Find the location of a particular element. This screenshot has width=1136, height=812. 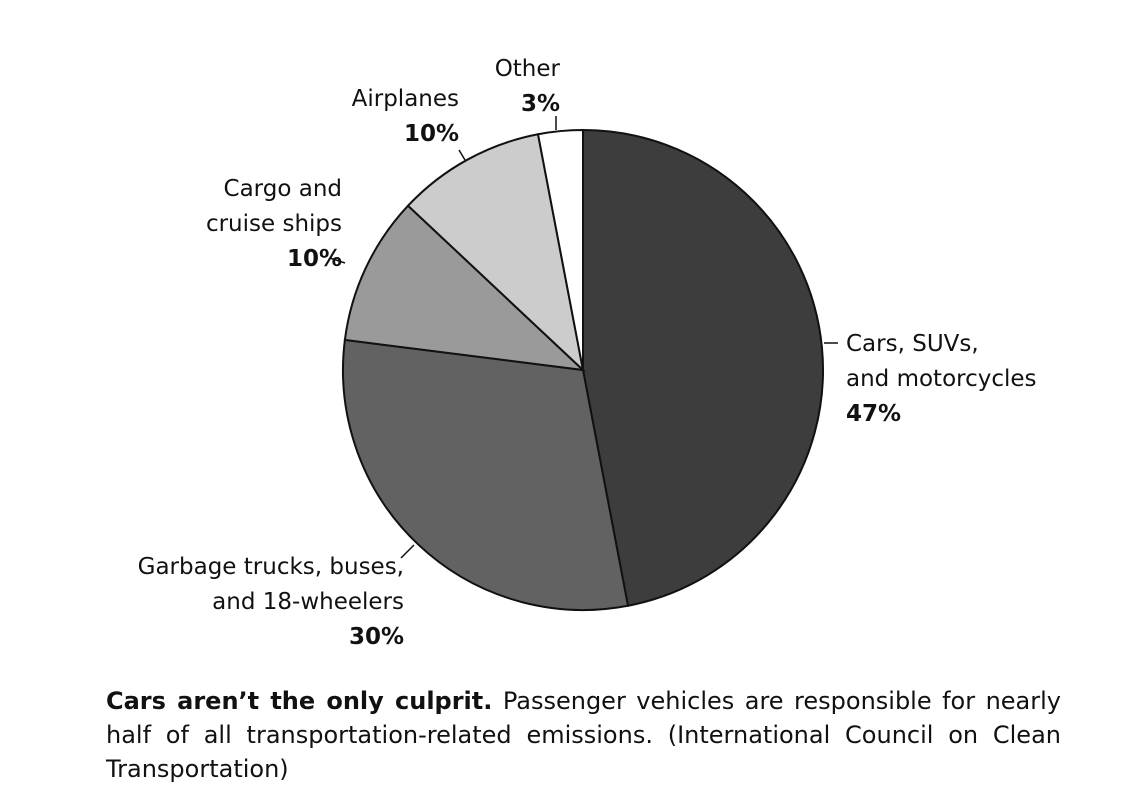

slice-percent-2: 10% is located at coordinates (314, 259).